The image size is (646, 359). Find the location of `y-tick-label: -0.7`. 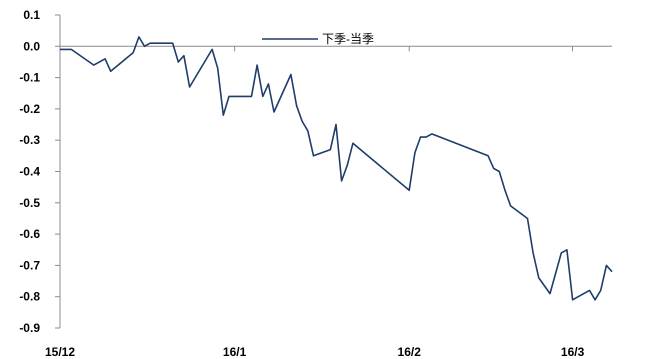

y-tick-label: -0.7 is located at coordinates (29, 265).